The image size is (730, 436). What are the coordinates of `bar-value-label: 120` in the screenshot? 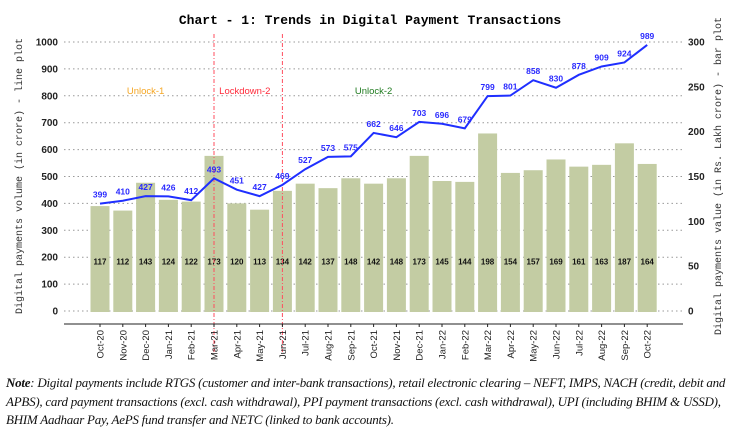 It's located at (237, 262).